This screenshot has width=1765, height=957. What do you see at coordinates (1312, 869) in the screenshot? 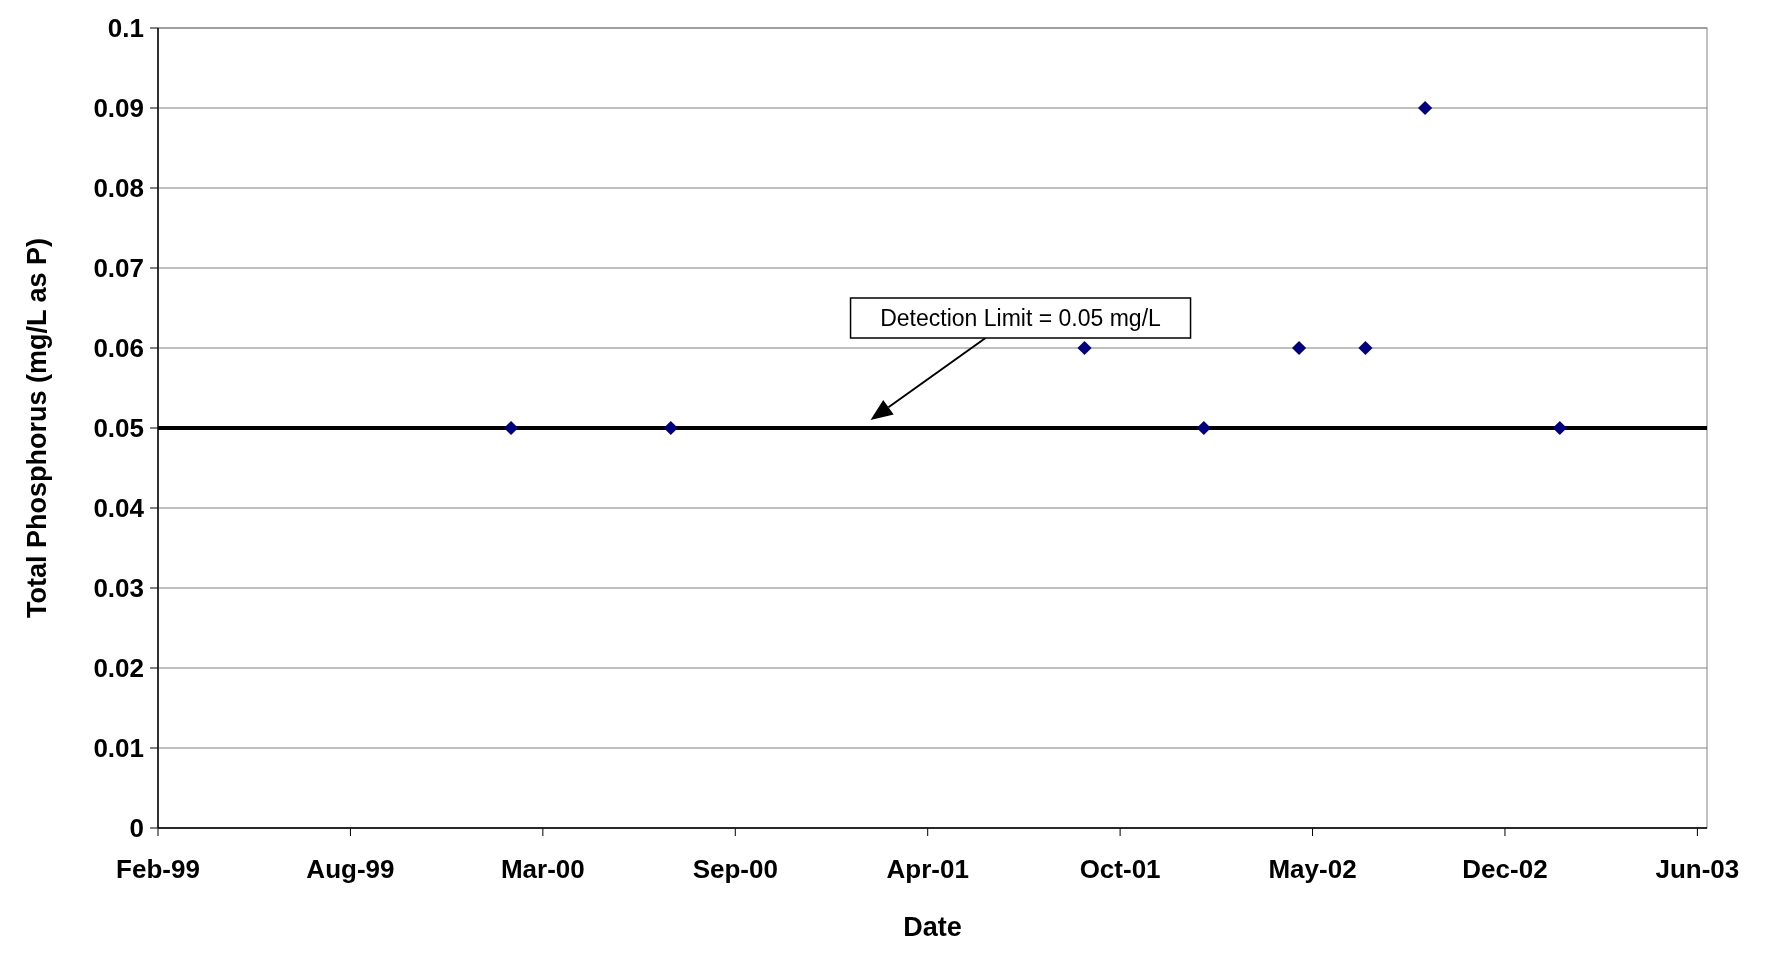
I see `x-tick-label: May-02` at bounding box center [1312, 869].